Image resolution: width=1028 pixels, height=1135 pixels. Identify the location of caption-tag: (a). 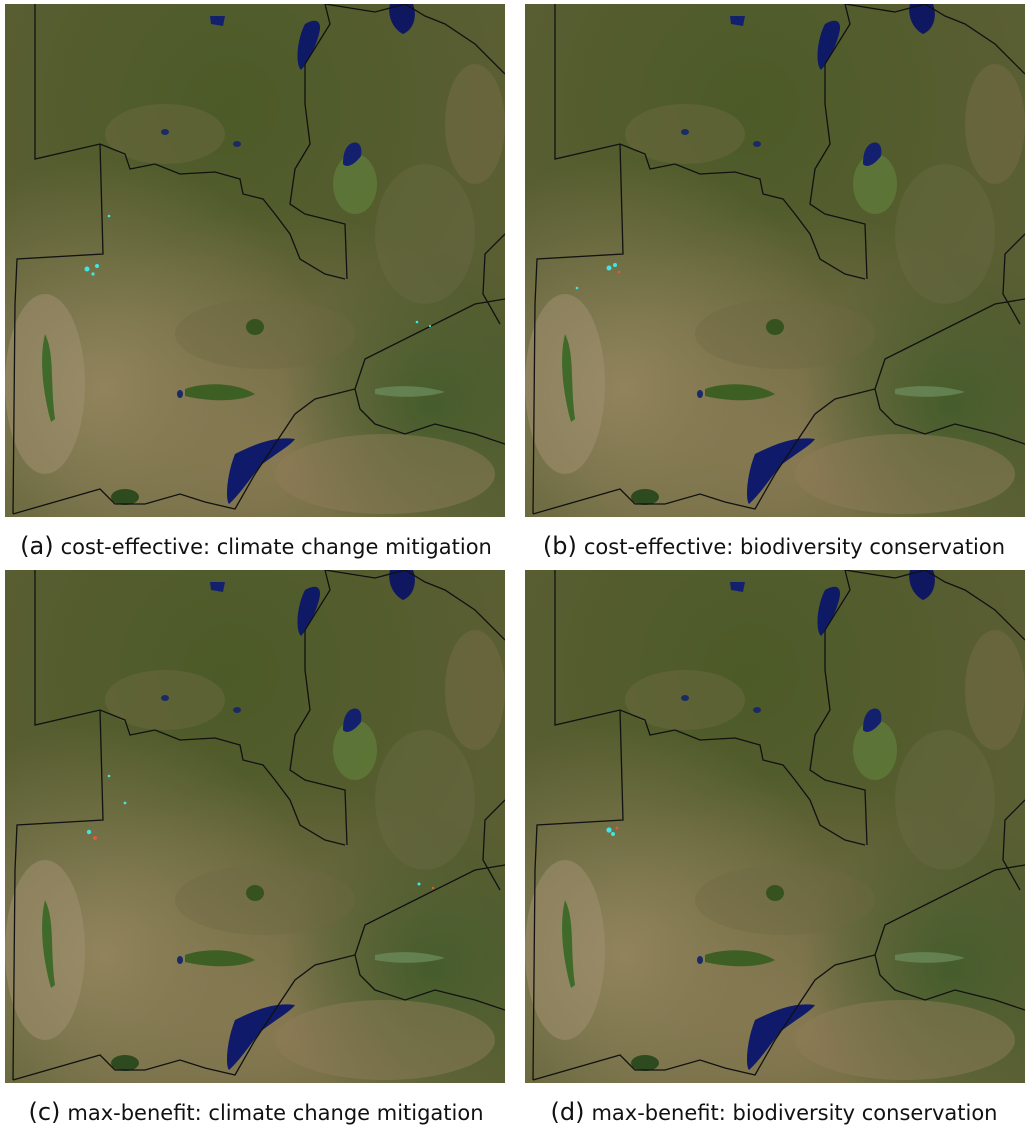
(37, 546).